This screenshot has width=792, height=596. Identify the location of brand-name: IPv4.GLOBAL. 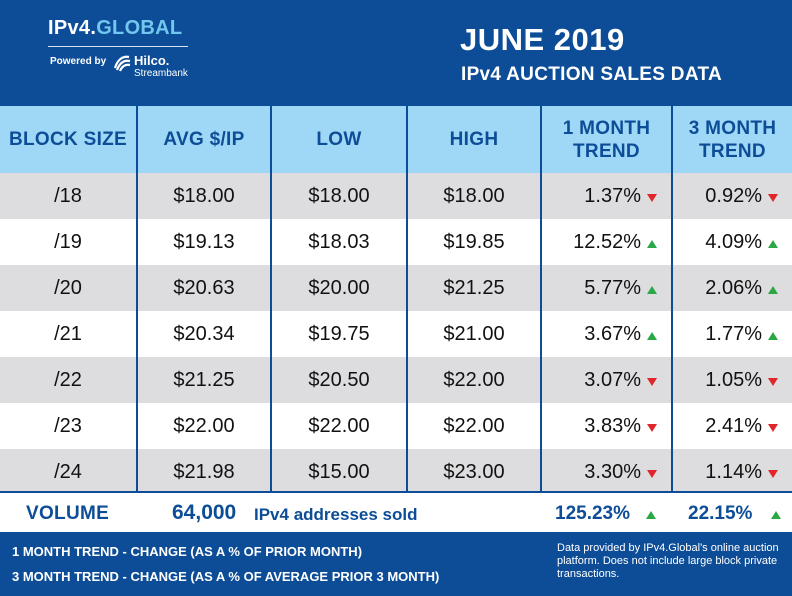
(115, 28).